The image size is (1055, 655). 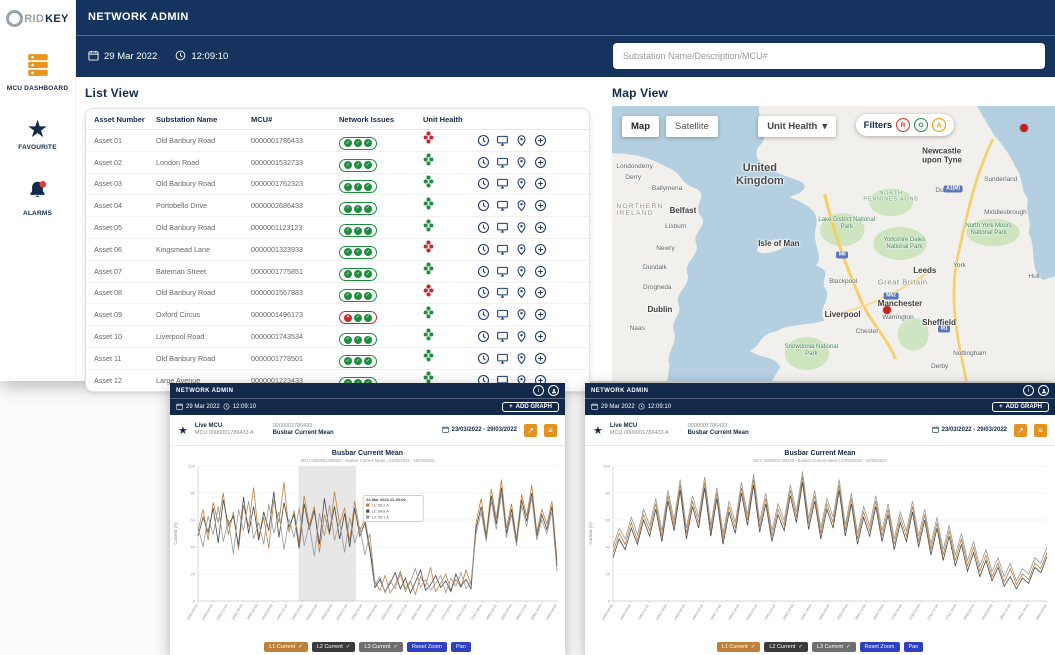 I want to click on filter-r-button: R, so click(x=903, y=125).